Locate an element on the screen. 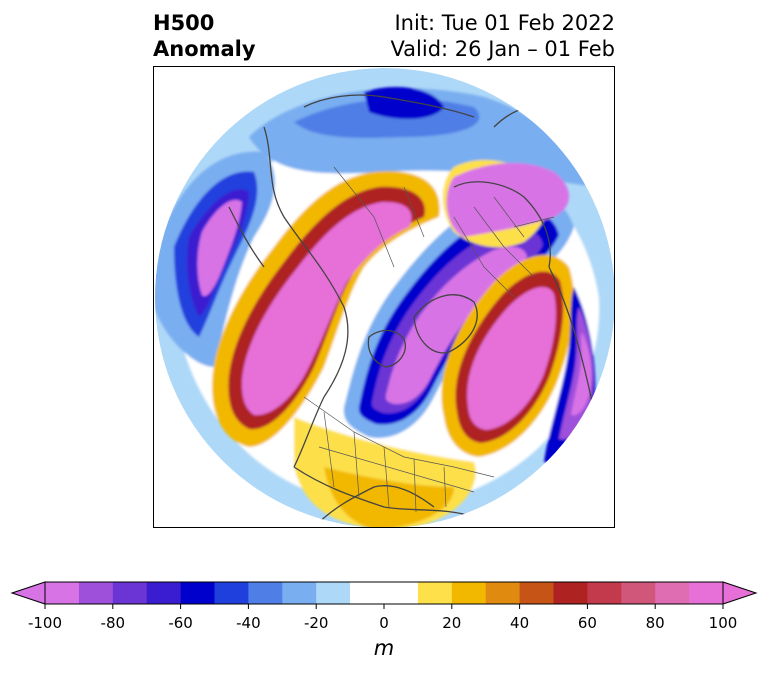  colorbar-tick-label: 60 is located at coordinates (587, 623).